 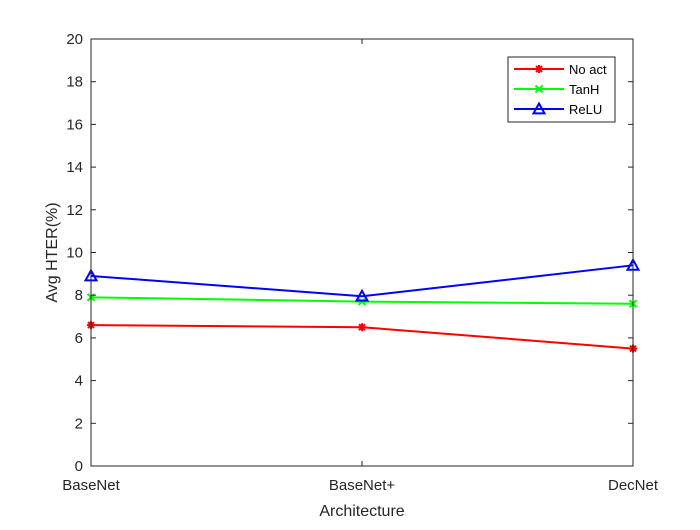 What do you see at coordinates (91, 485) in the screenshot?
I see `x-tick-label: BaseNet` at bounding box center [91, 485].